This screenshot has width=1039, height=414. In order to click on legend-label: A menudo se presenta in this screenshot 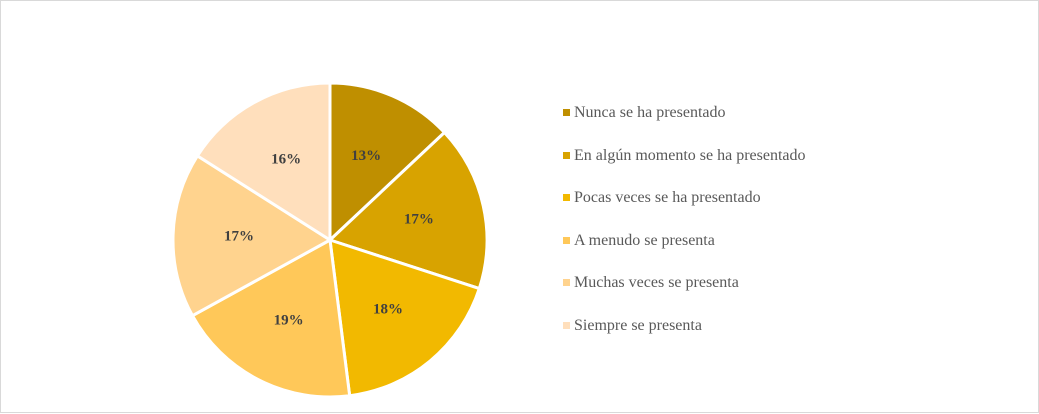, I will do `click(644, 240)`.